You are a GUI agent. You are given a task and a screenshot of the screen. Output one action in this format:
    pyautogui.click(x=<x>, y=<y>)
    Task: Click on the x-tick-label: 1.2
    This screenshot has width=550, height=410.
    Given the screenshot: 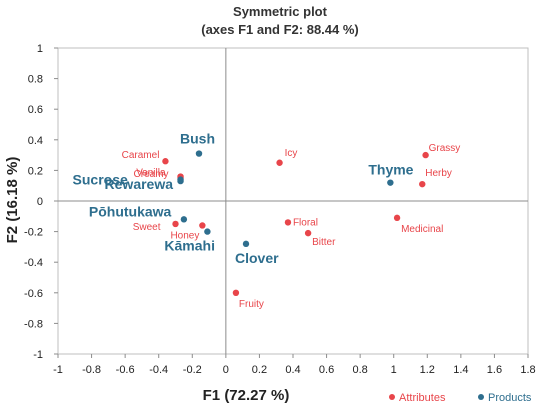 What is the action you would take?
    pyautogui.click(x=427, y=370)
    